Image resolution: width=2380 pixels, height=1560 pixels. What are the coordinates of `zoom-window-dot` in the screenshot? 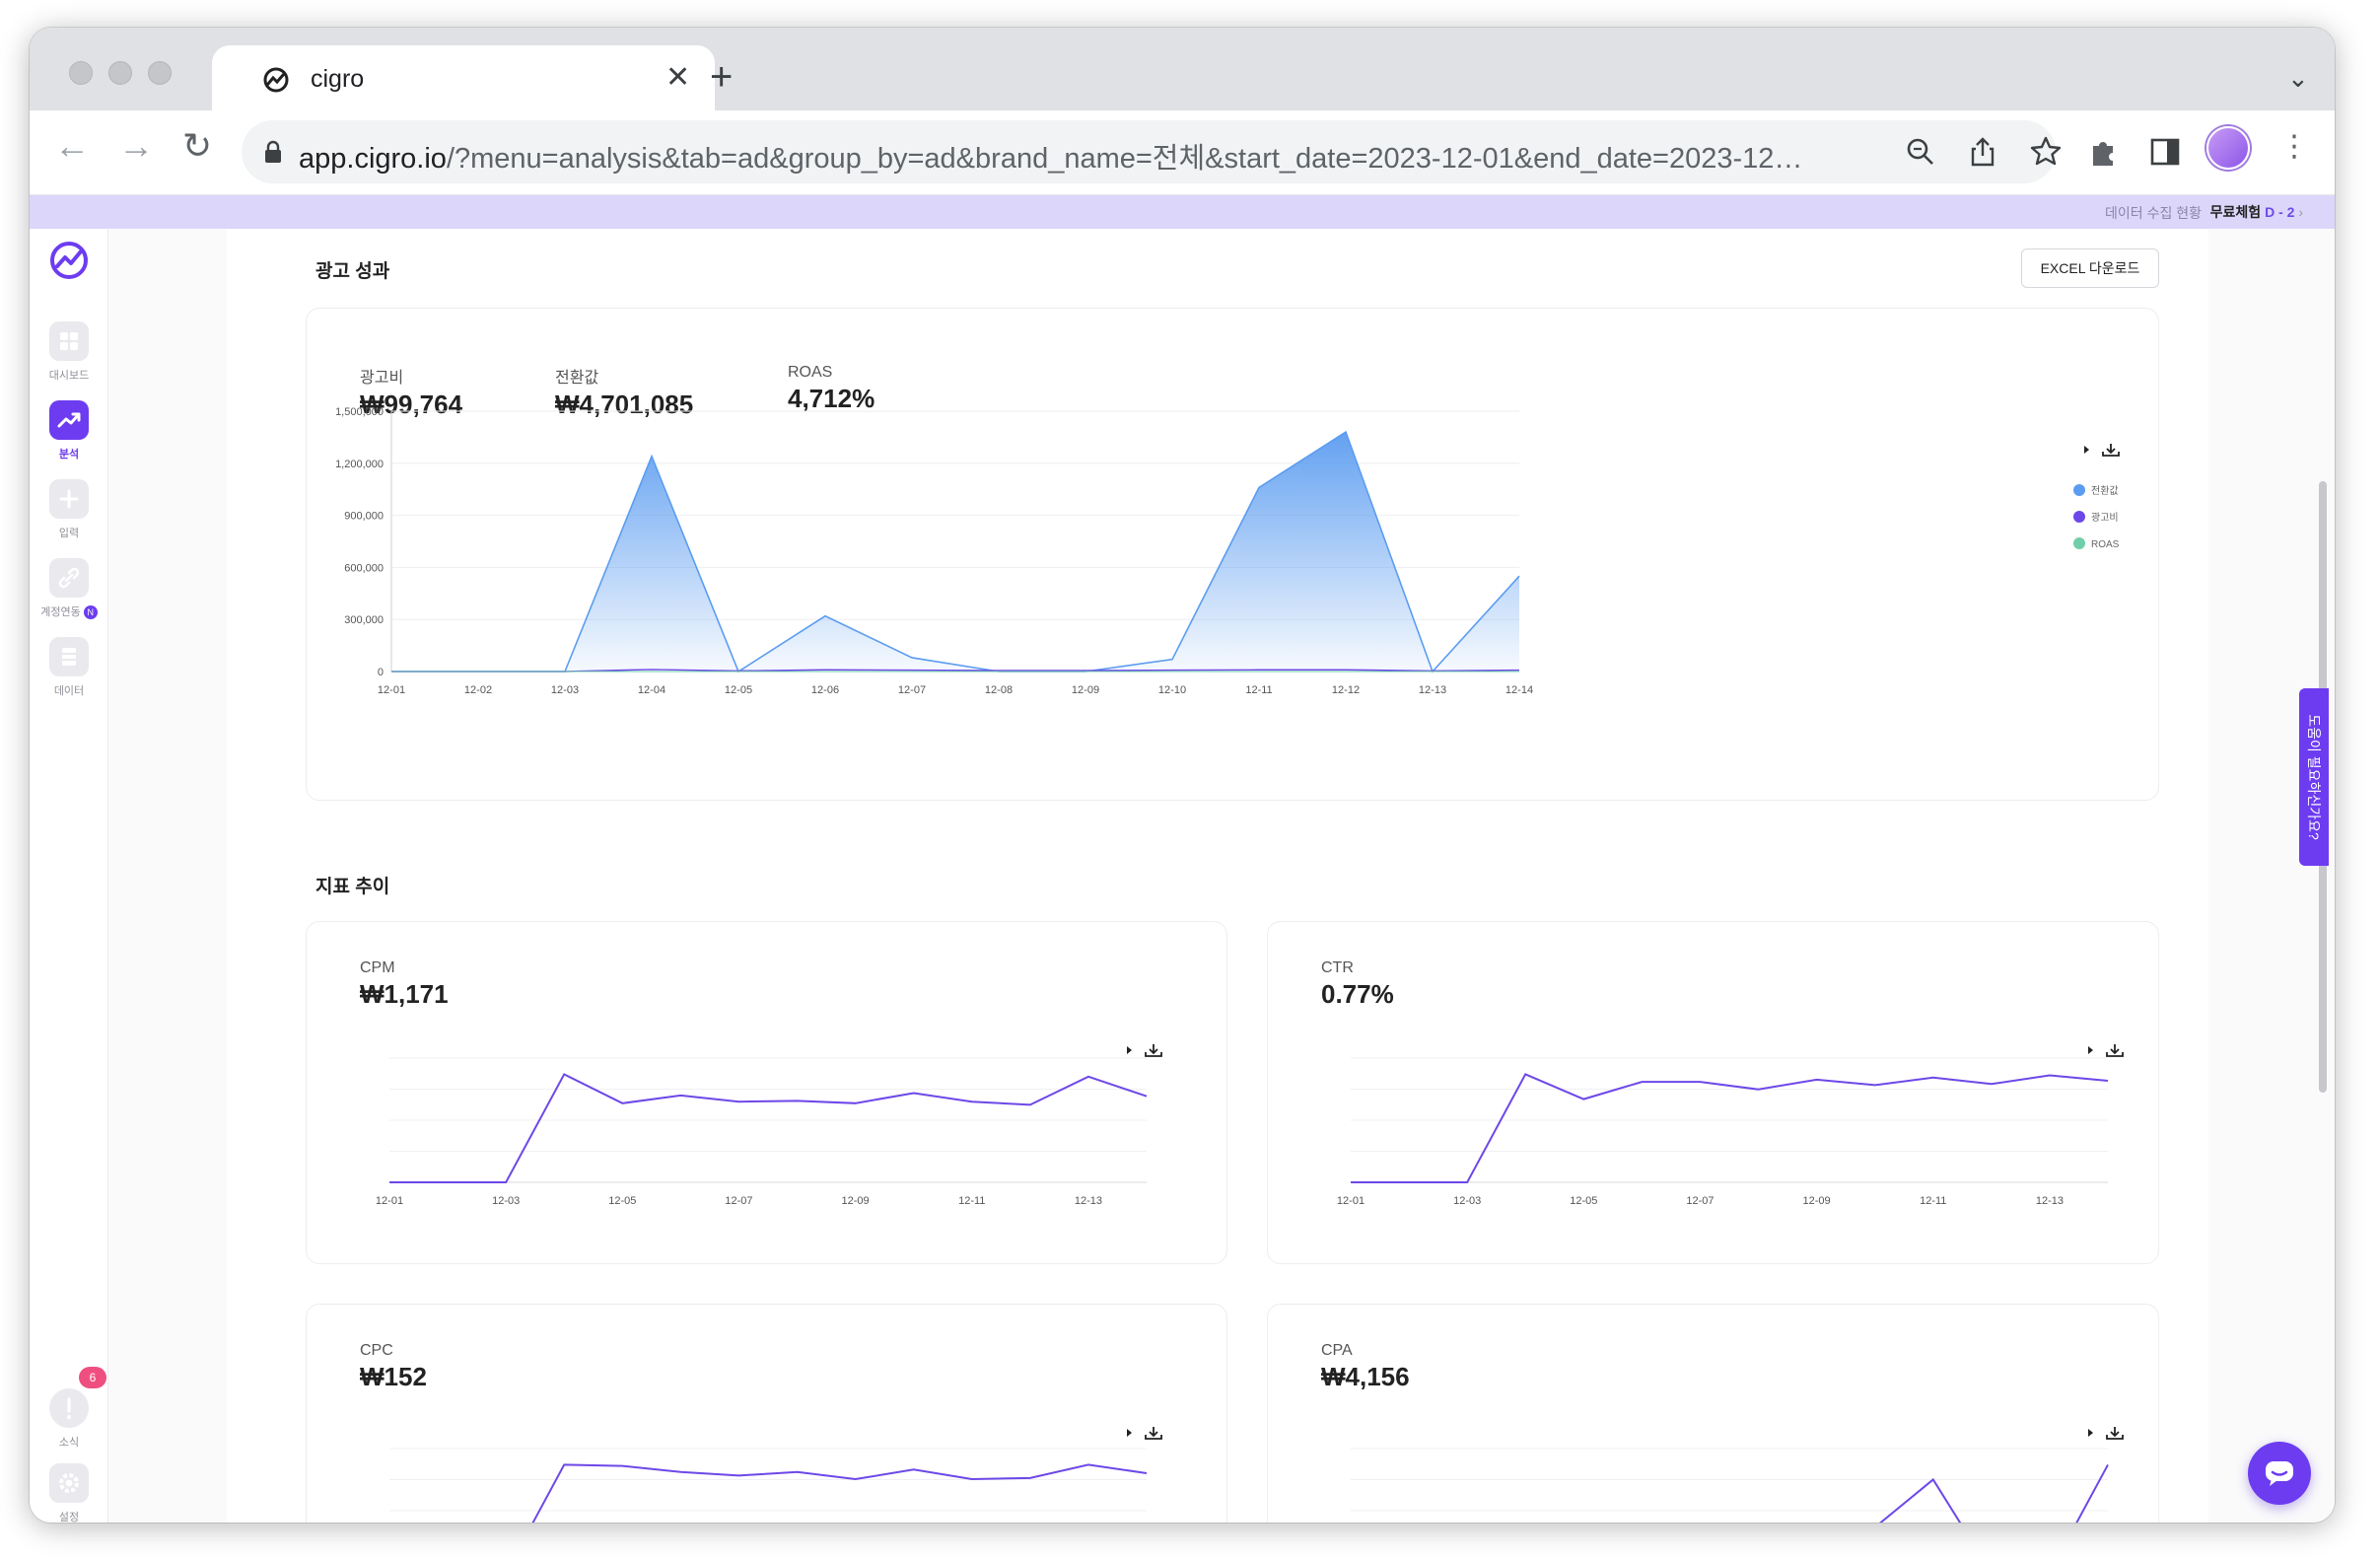 It's located at (160, 73).